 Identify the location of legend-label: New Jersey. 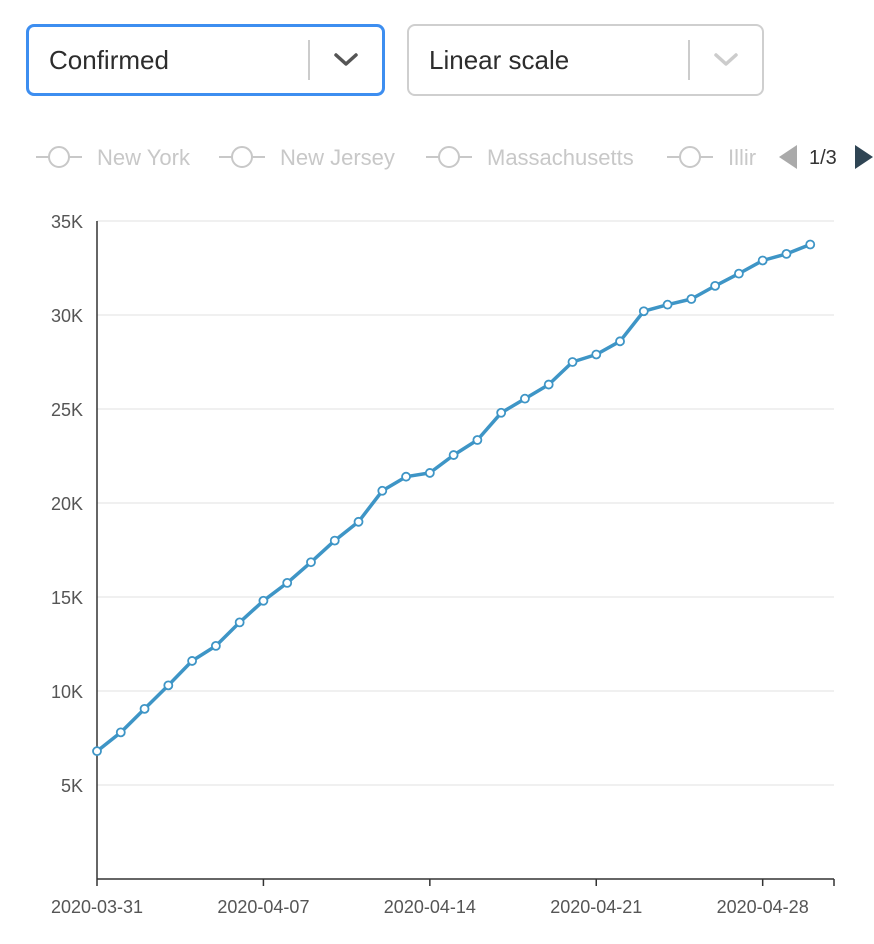
(337, 157).